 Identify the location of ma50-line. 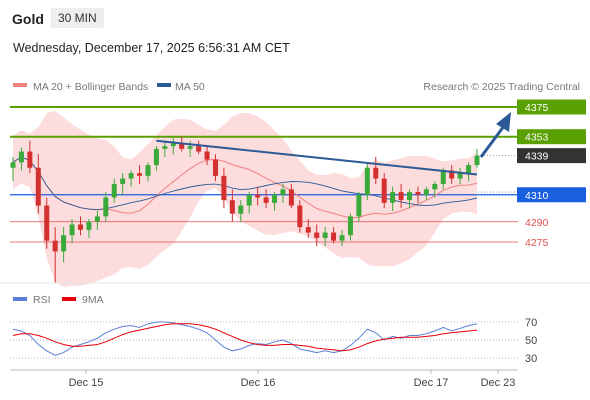
(245, 183).